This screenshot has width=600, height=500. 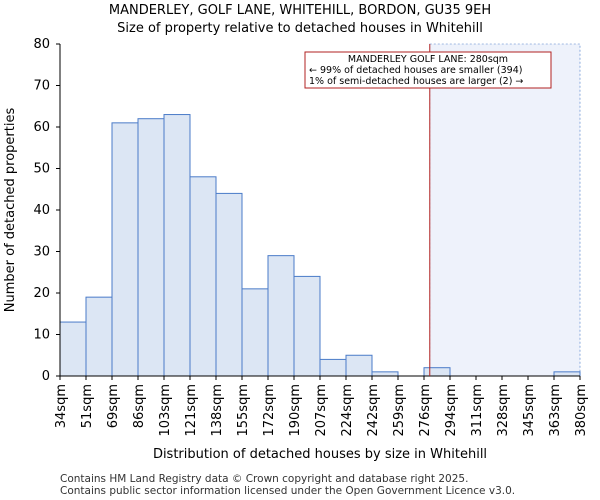 I want to click on y-tick-label: 80, so click(x=41, y=44).